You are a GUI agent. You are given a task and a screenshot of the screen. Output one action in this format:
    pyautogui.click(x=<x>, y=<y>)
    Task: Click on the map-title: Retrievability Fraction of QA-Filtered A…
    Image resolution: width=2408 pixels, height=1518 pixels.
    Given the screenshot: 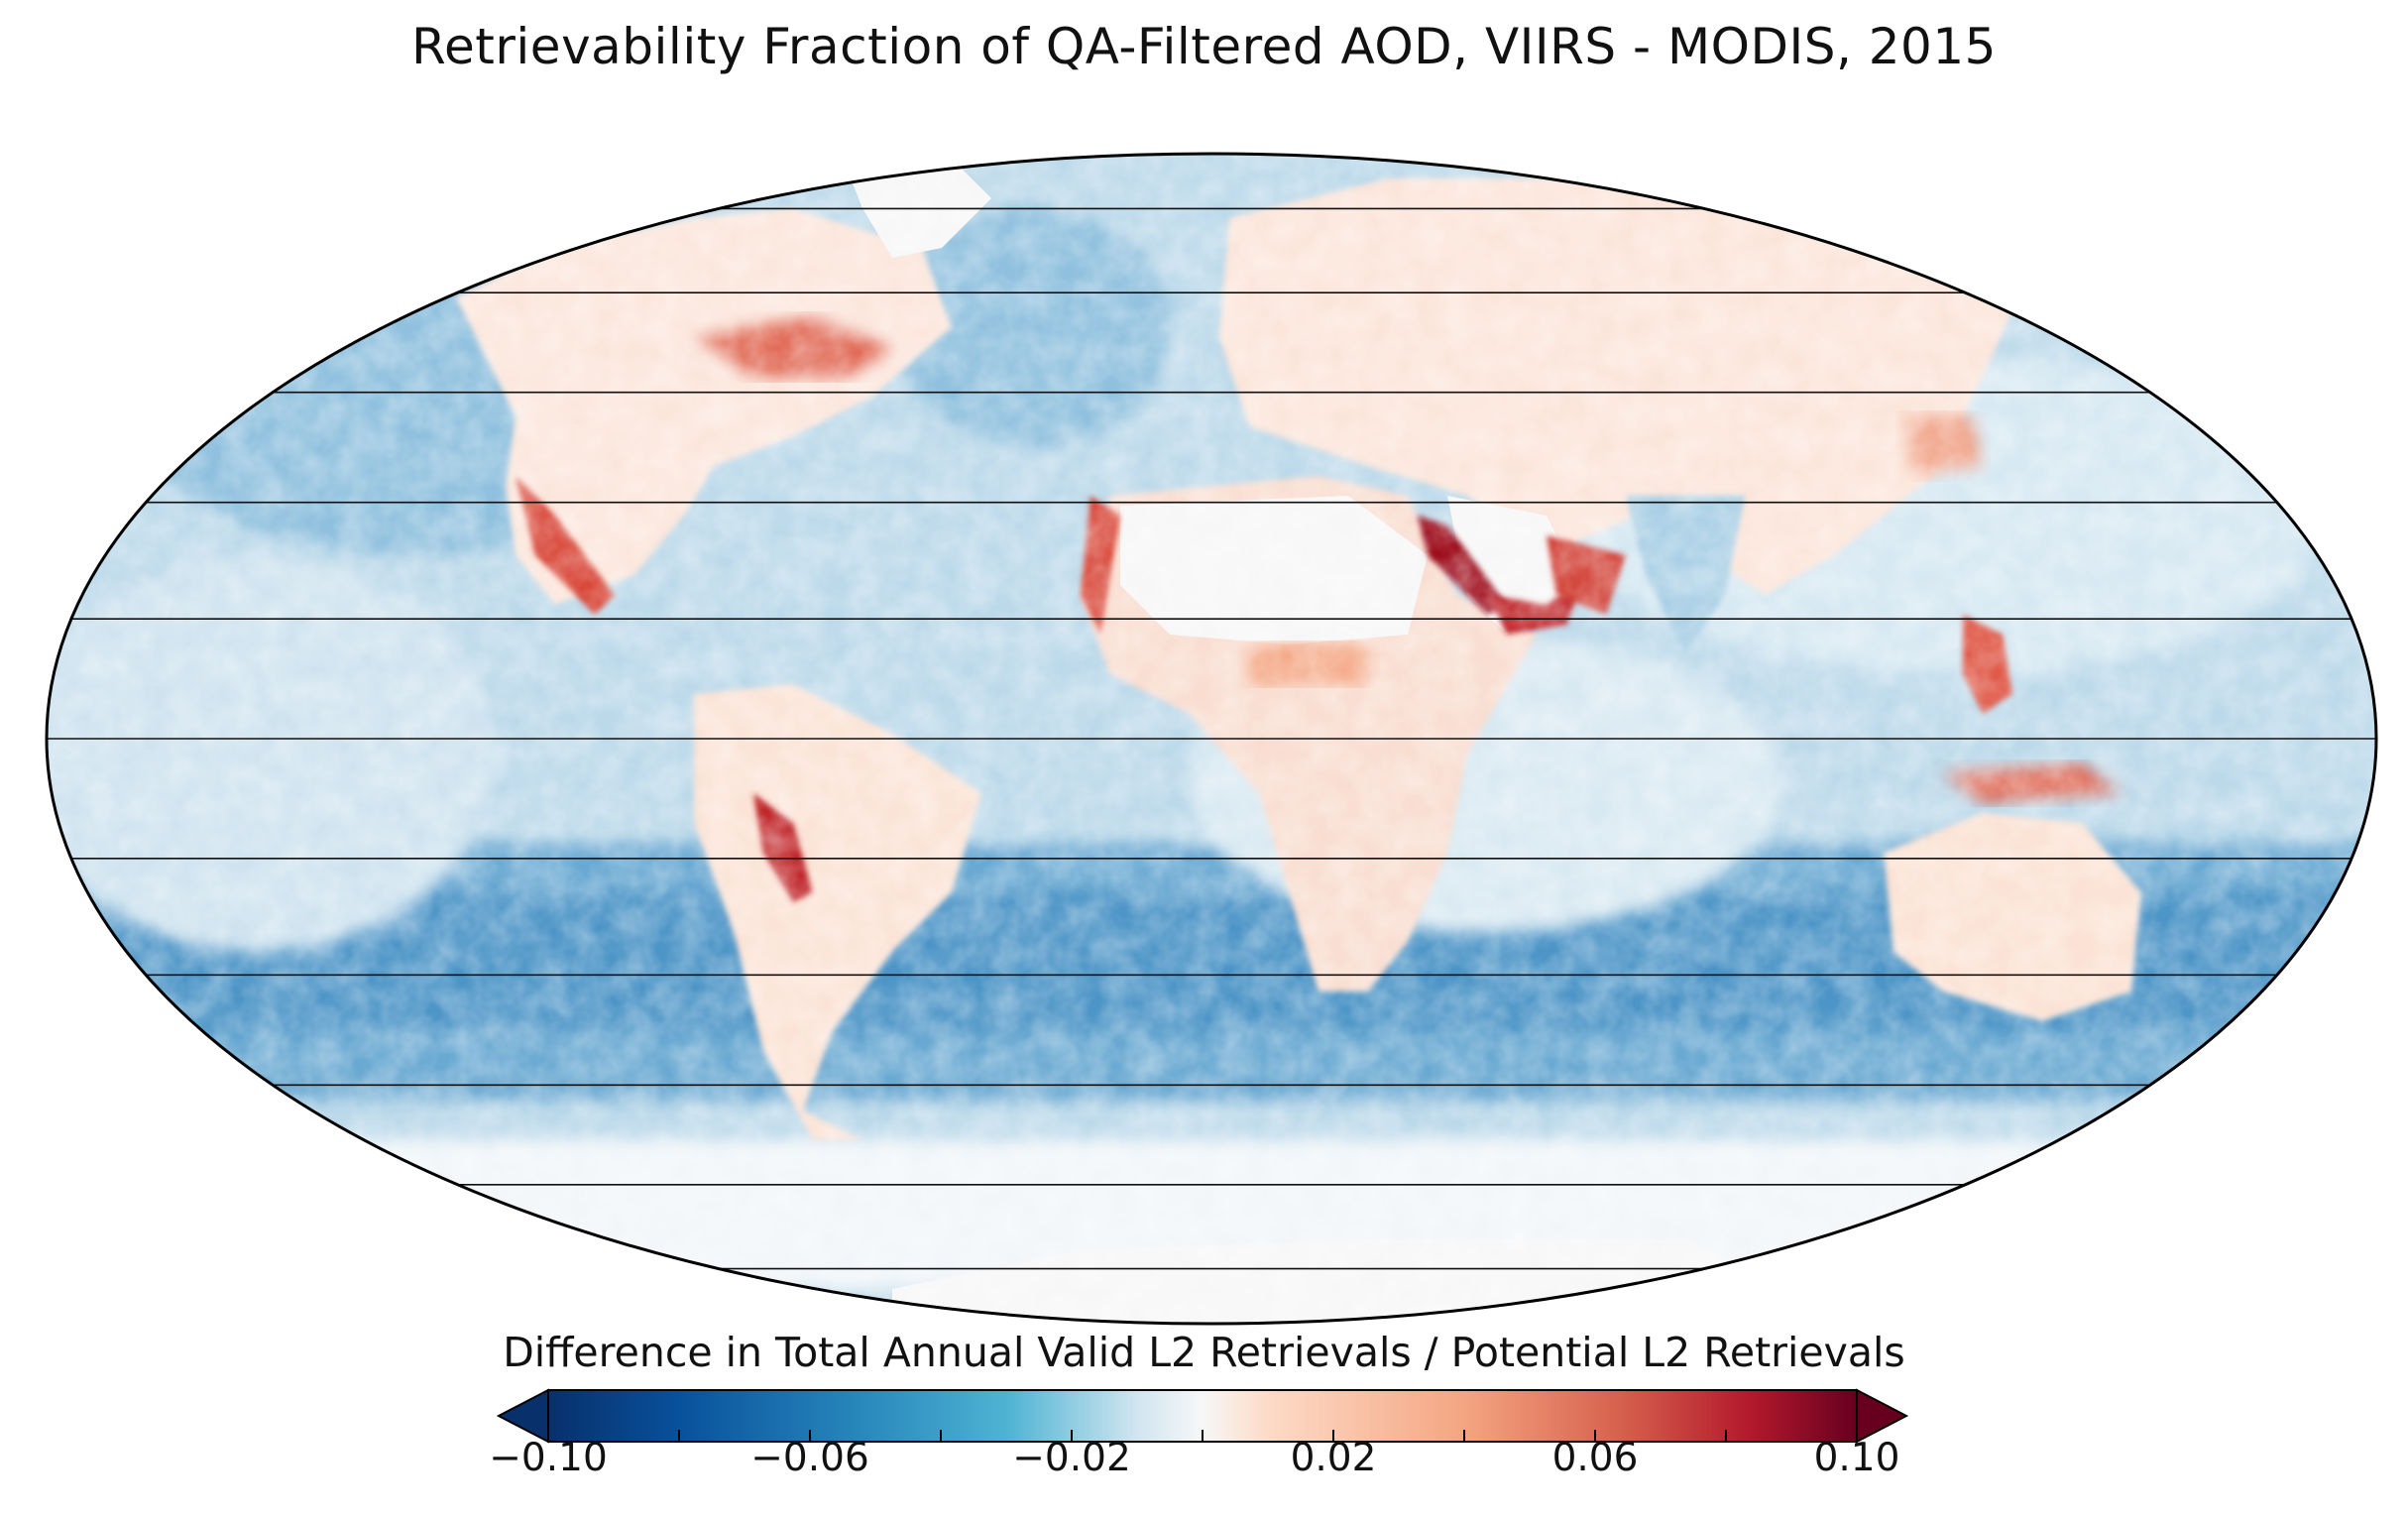 What is the action you would take?
    pyautogui.click(x=1204, y=47)
    